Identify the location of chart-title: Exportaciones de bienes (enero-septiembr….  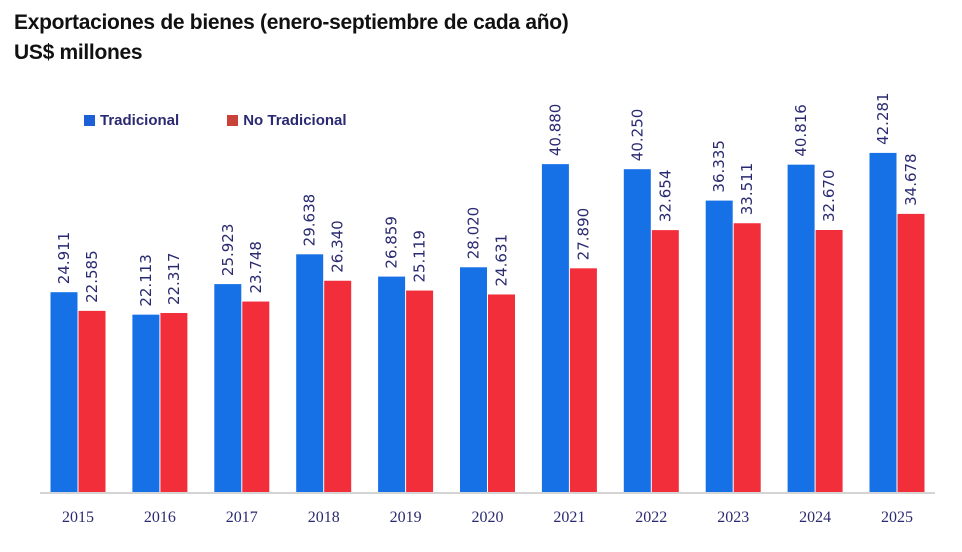
(291, 38).